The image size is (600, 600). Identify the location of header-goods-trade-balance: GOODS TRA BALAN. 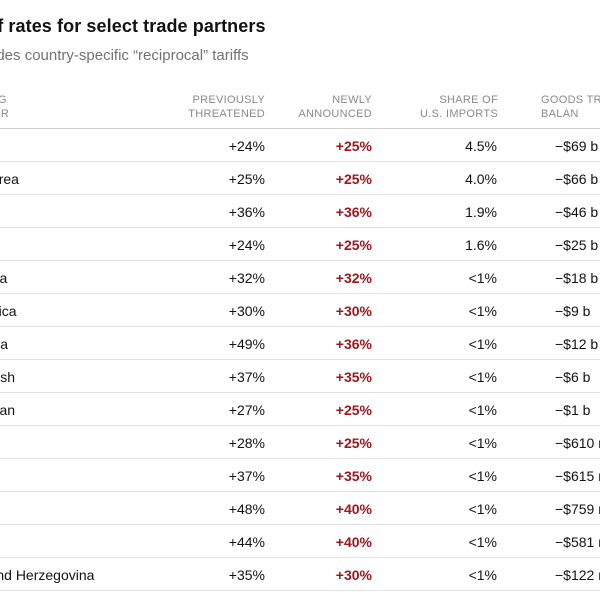
(570, 107).